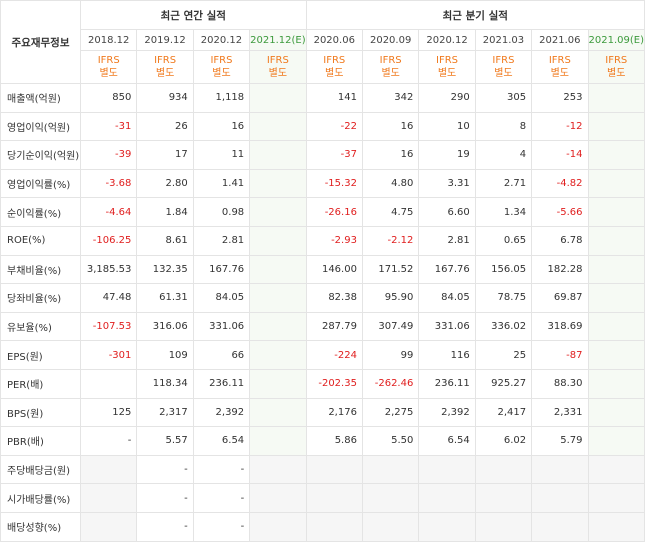 This screenshot has width=647, height=542. Describe the element at coordinates (221, 98) in the screenshot. I see `value-cell: 1,118` at that location.